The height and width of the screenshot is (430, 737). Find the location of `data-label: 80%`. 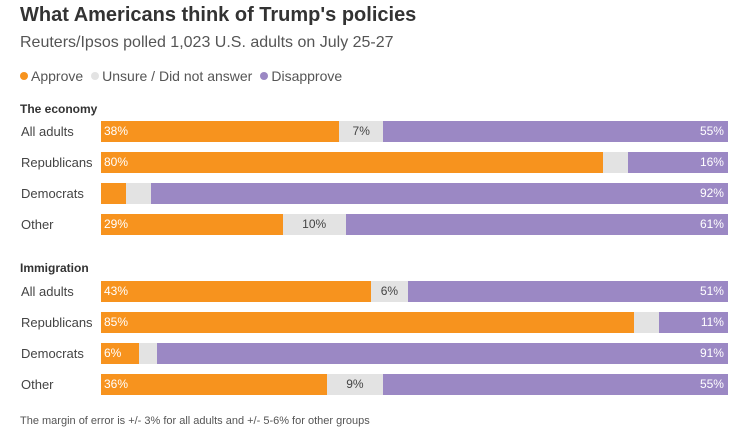

data-label: 80% is located at coordinates (116, 162).